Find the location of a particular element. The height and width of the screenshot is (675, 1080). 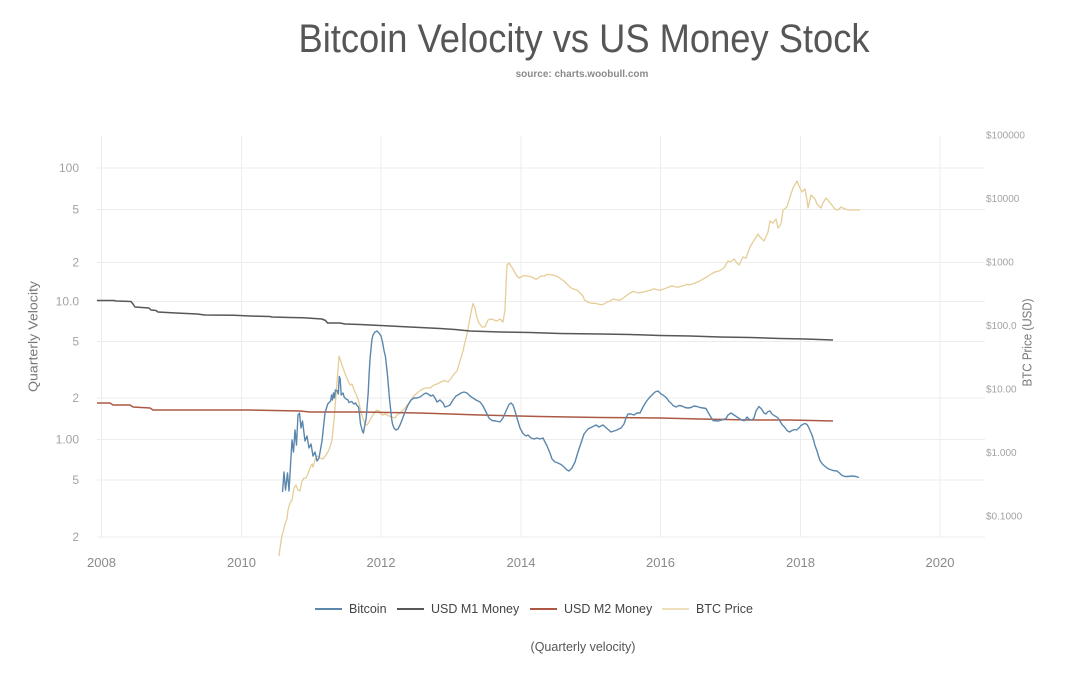

svg-text: $1000 is located at coordinates (1000, 263).